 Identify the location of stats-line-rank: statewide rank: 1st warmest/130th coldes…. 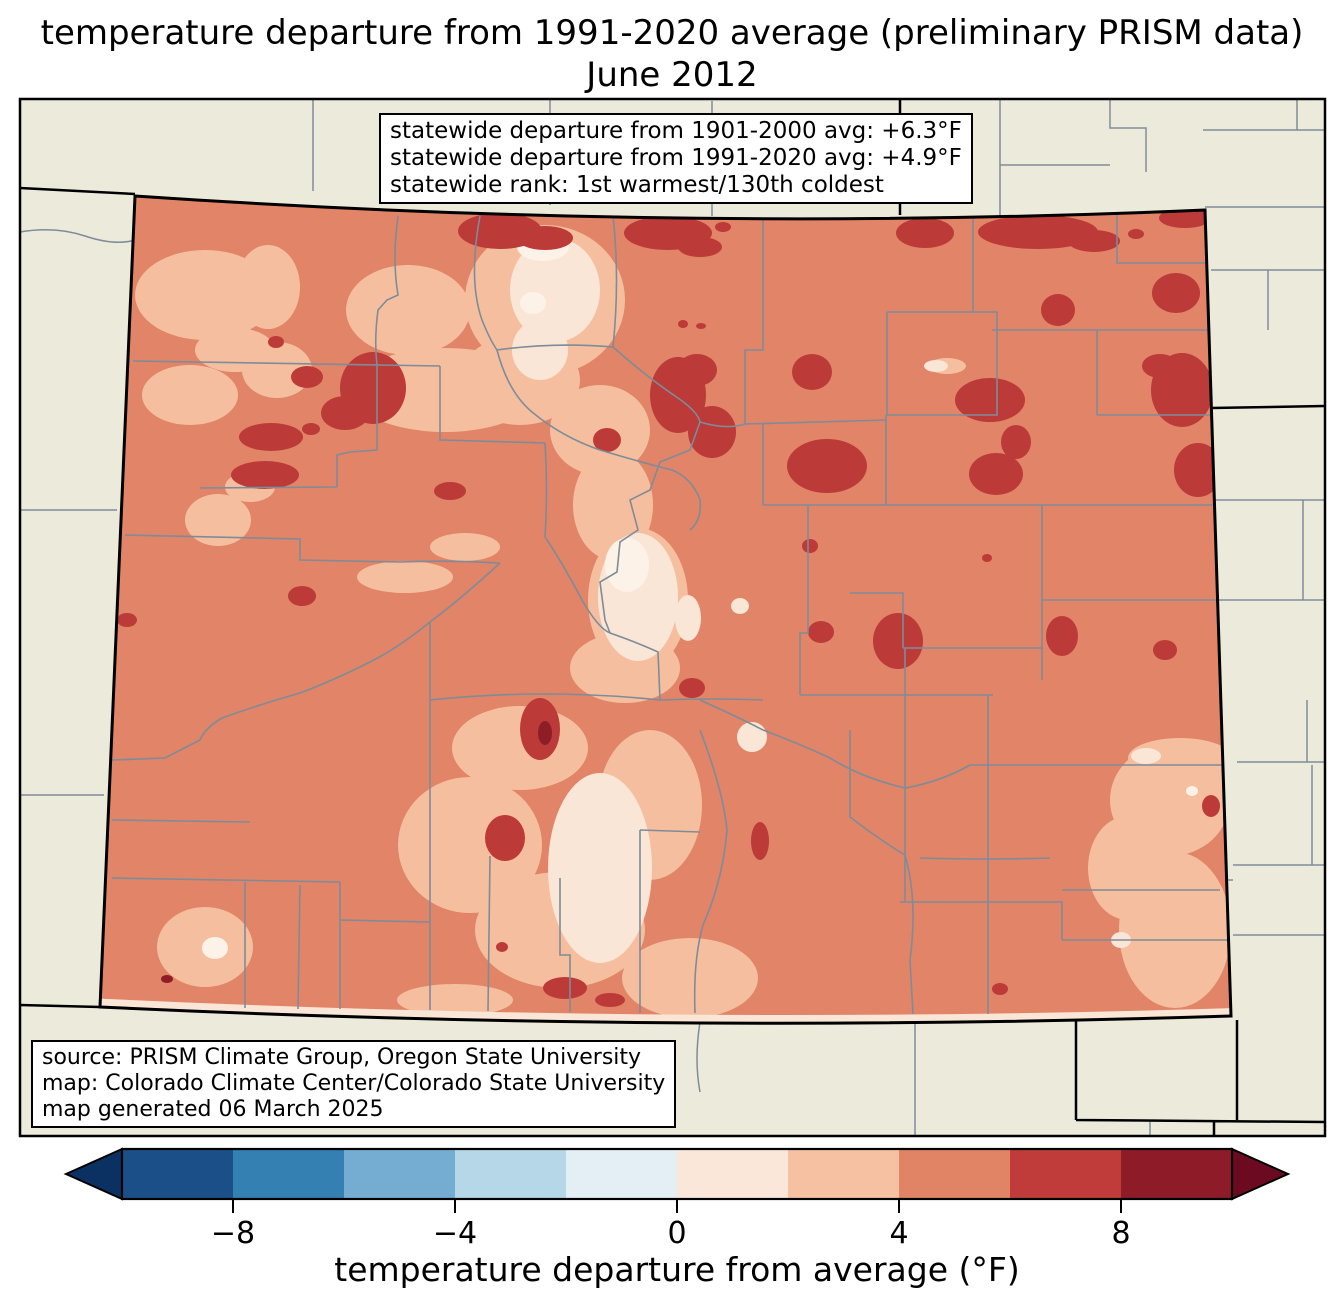
(637, 185).